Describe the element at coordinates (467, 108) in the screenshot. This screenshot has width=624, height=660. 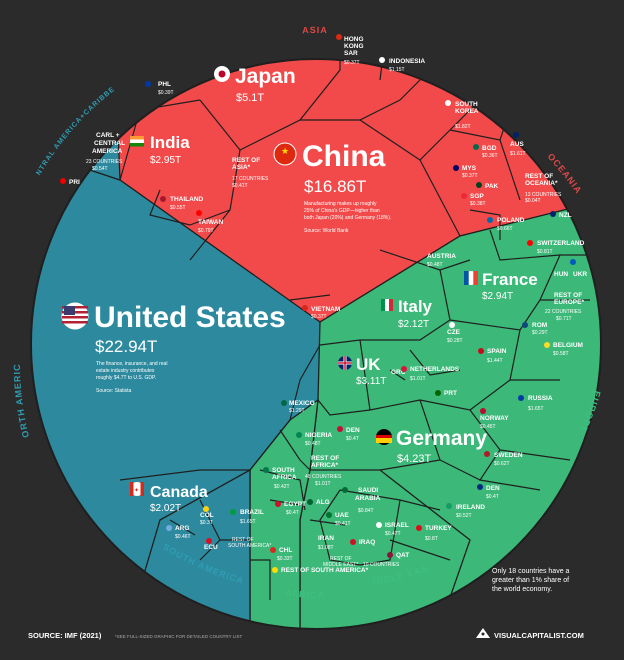
I see `label-south-korea: SOUTH KOREA` at that location.